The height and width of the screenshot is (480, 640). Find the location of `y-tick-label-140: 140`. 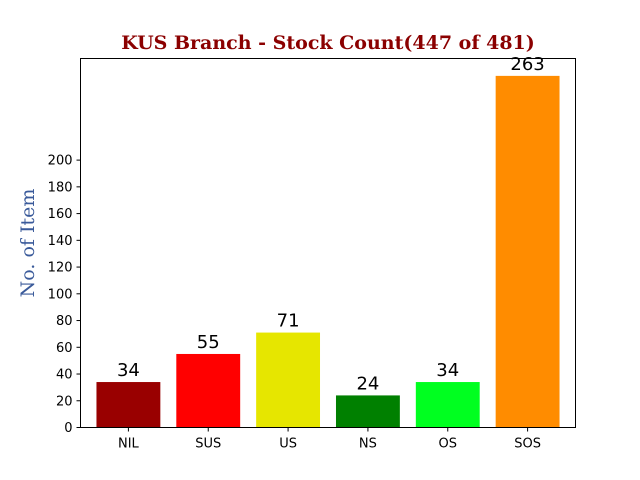

y-tick-label-140: 140 is located at coordinates (60, 241).